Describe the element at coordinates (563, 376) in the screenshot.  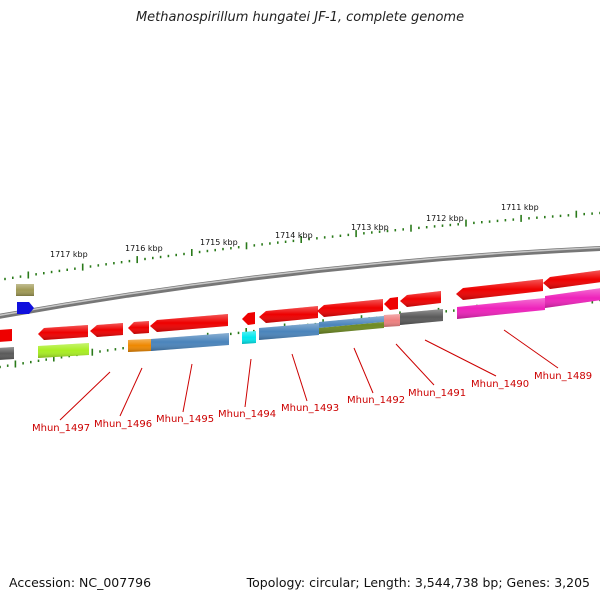
I see `gene-label-mhun-1489: Mhun_1489` at that location.